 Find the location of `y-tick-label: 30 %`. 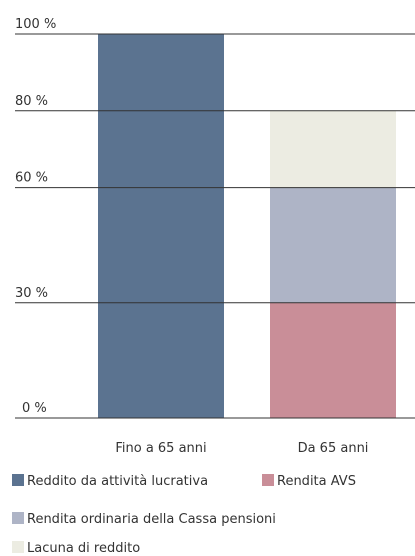

y-tick-label: 30 % is located at coordinates (31, 293).